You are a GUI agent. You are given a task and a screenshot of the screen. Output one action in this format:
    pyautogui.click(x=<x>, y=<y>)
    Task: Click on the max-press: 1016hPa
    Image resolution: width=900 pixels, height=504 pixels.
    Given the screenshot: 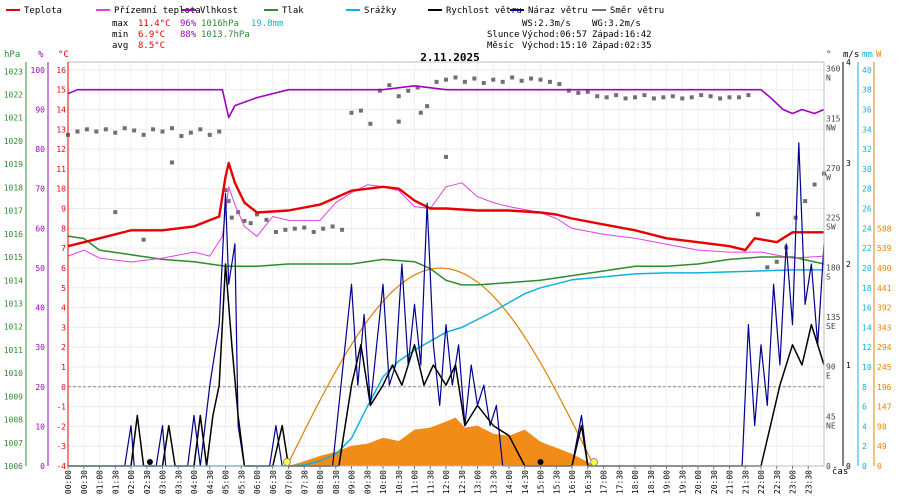 What is the action you would take?
    pyautogui.click(x=220, y=24)
    